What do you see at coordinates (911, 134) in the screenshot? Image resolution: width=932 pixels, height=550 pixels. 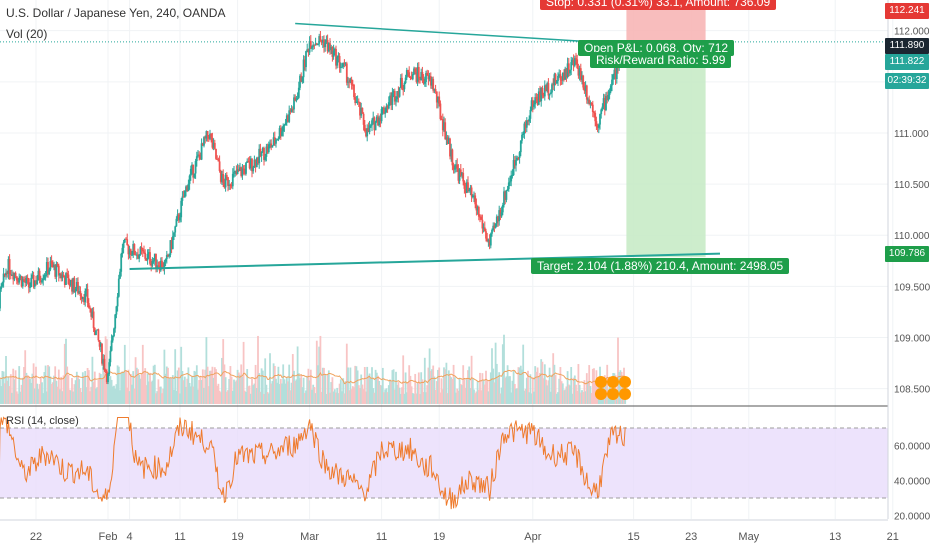 I see `price-tick-label: 111.000` at bounding box center [911, 134].